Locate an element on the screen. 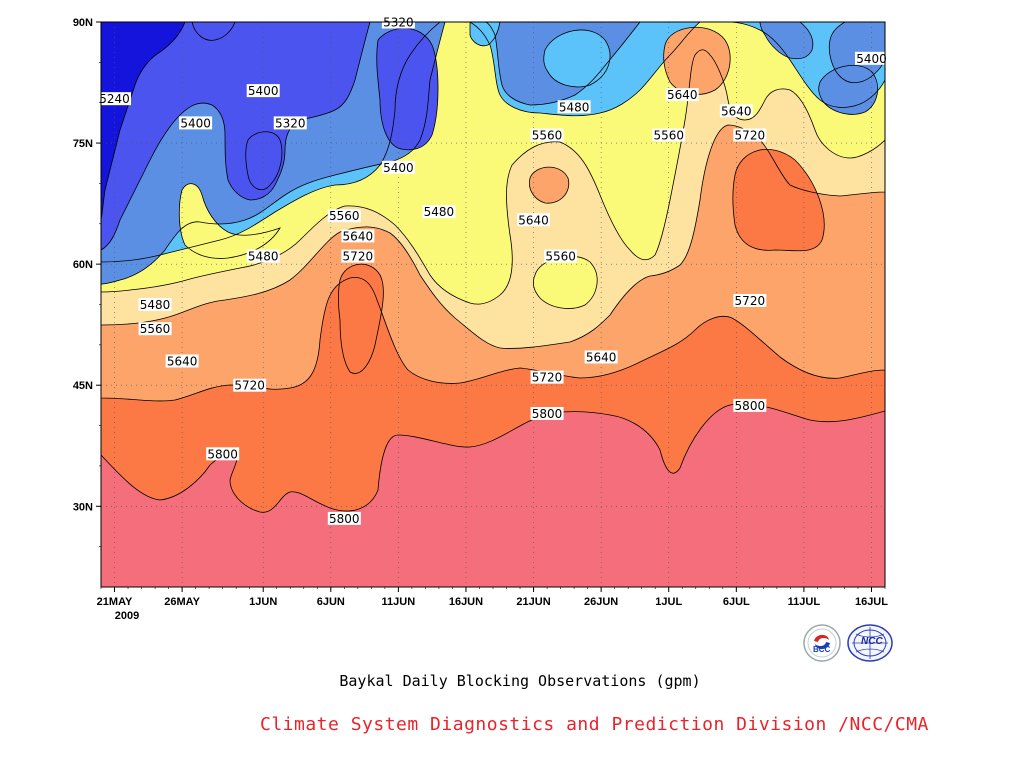 The image size is (1024, 768). x-tick-label: 16JUL is located at coordinates (871, 602).